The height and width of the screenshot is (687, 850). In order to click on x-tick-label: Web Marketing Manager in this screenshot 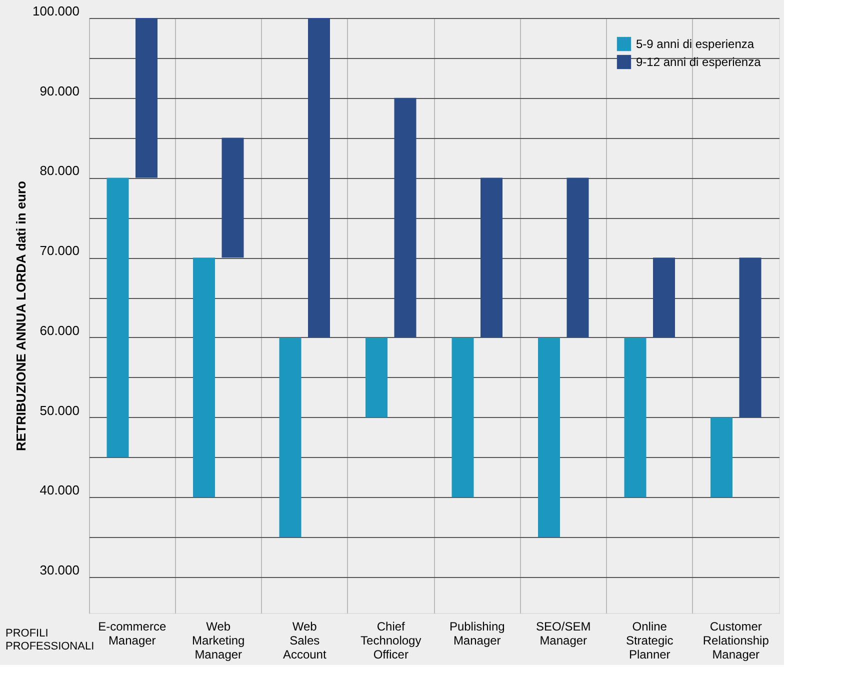, I will do `click(218, 641)`.